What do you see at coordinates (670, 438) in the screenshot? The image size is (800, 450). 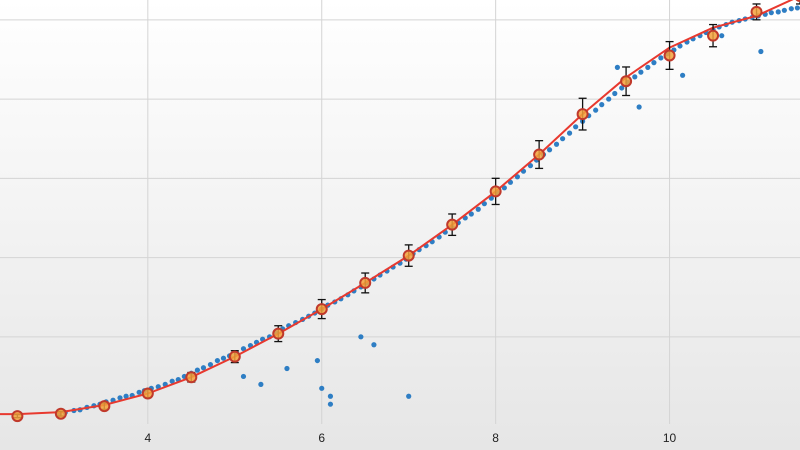 I see `x-tick-label: 10` at bounding box center [670, 438].